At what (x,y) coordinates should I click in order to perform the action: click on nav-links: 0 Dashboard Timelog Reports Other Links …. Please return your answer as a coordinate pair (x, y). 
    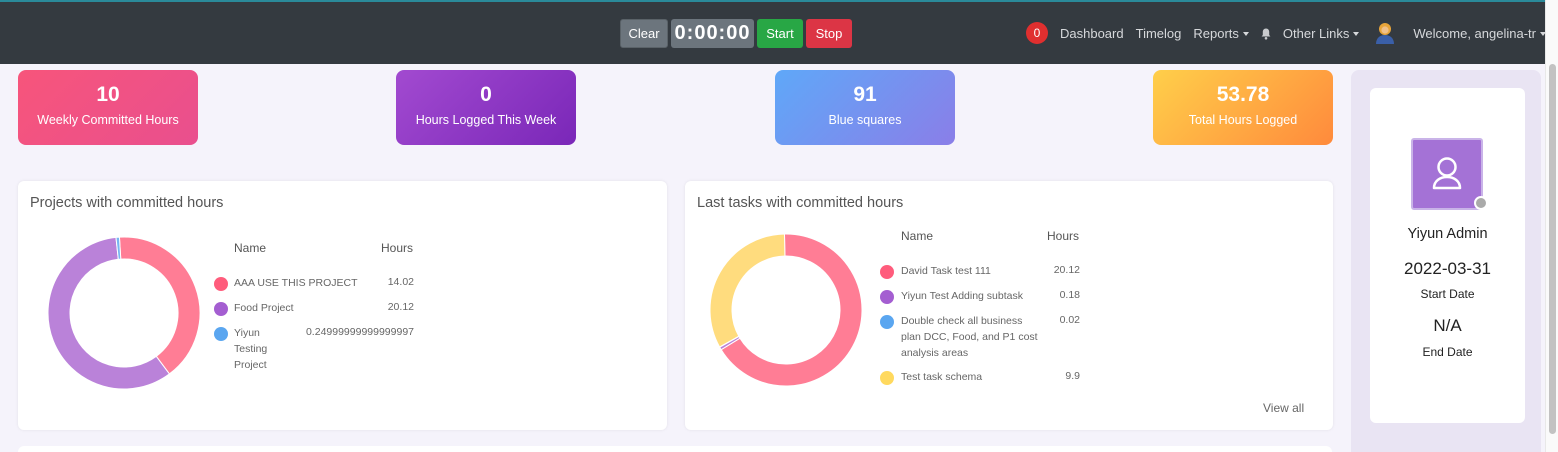
    Looking at the image, I should click on (1286, 33).